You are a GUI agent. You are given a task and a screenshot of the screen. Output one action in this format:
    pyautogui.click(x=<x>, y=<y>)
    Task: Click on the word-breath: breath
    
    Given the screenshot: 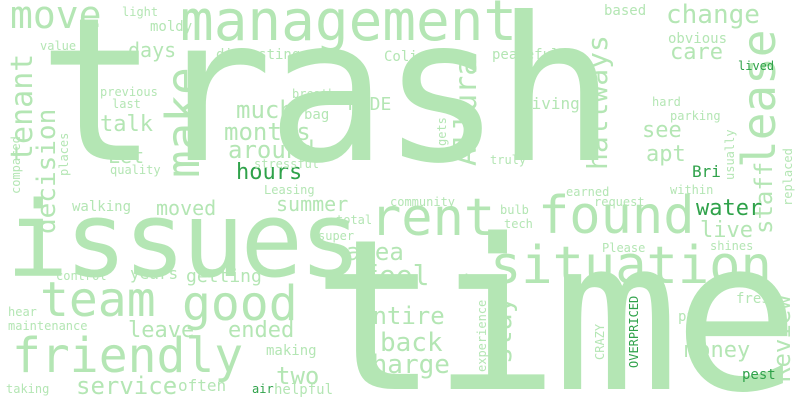 What is the action you would take?
    pyautogui.click(x=314, y=94)
    